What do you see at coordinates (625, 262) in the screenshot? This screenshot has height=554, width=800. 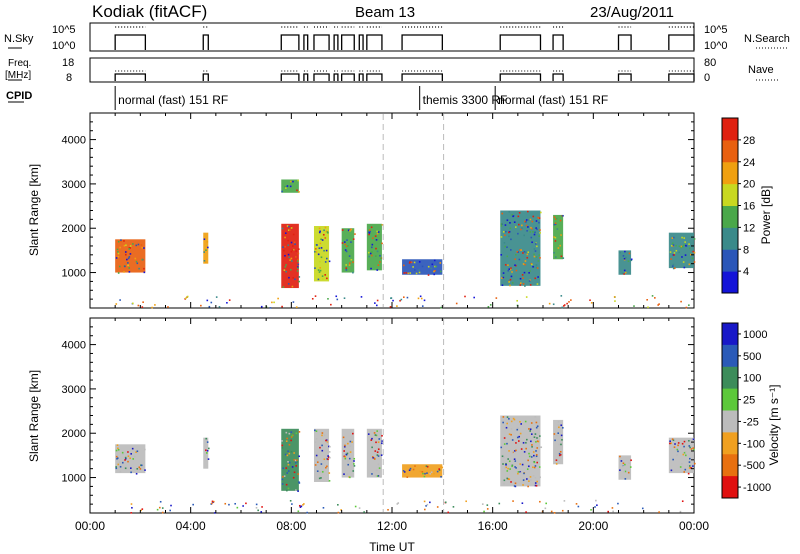 I see `echo-patch` at bounding box center [625, 262].